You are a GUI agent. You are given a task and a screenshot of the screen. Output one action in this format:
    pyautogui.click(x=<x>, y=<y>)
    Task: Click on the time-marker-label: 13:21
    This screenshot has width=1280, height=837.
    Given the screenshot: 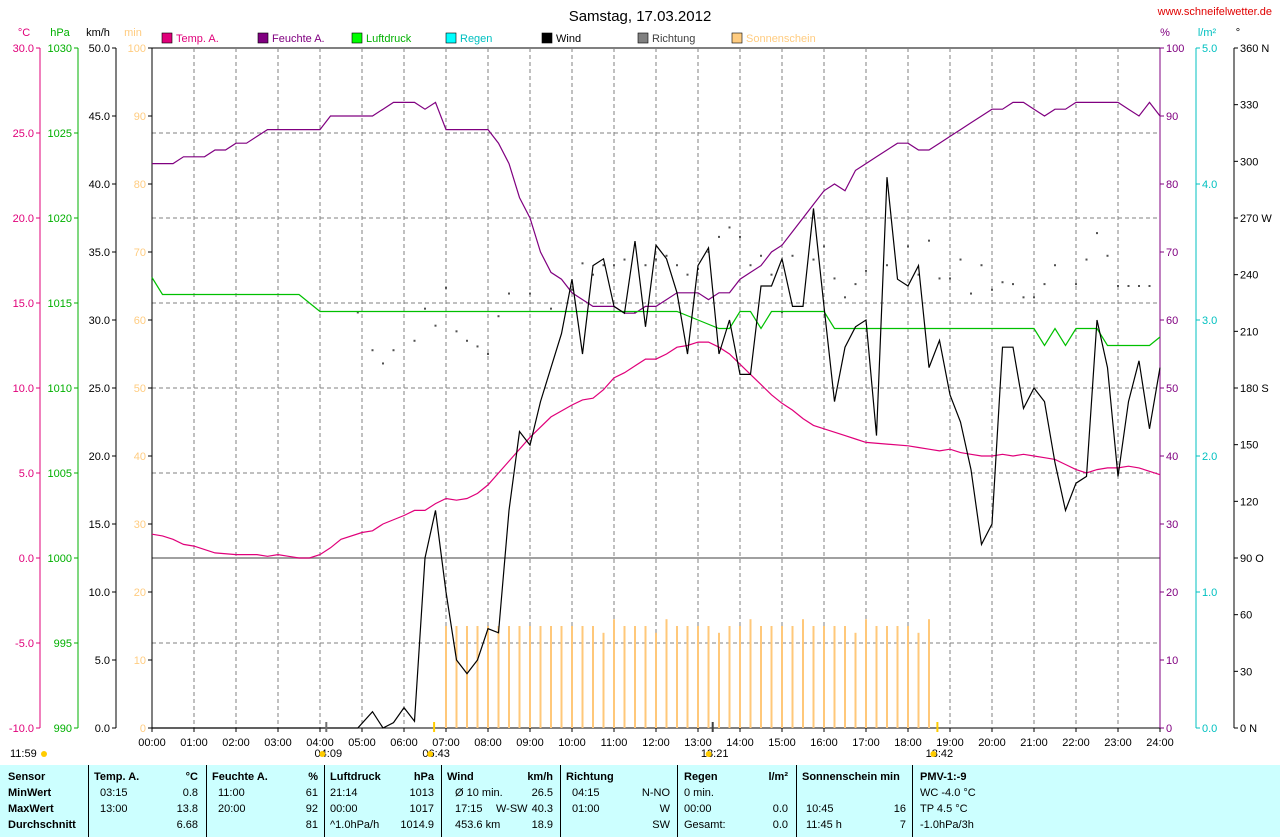 What is the action you would take?
    pyautogui.click(x=715, y=754)
    